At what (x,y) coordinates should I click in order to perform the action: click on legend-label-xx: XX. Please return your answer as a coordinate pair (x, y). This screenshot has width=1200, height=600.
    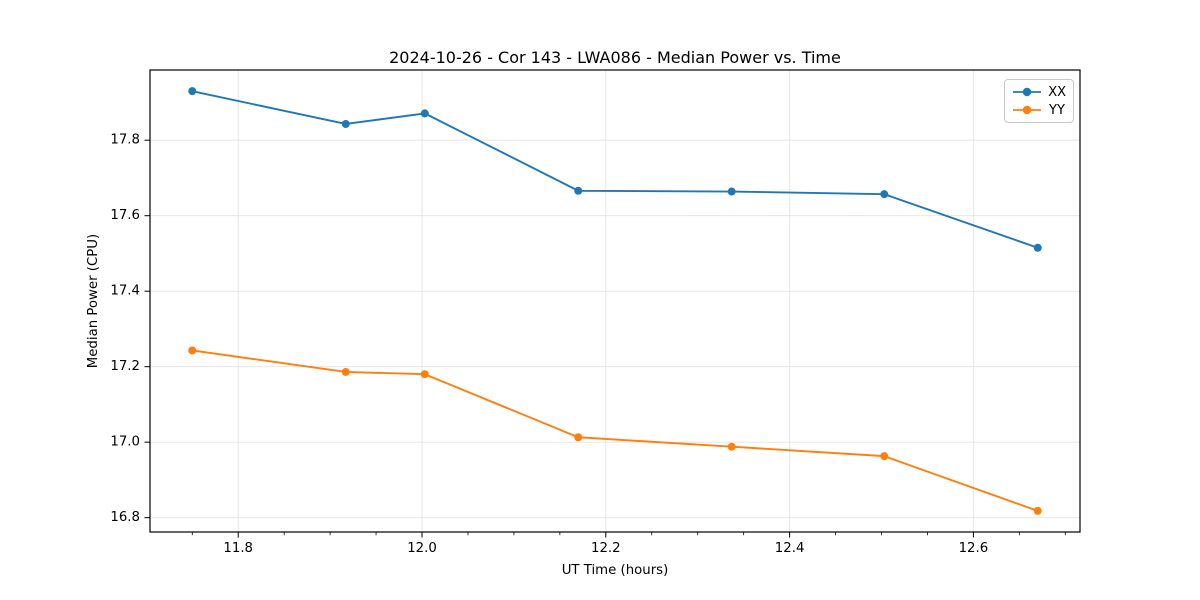
    Looking at the image, I should click on (1057, 92).